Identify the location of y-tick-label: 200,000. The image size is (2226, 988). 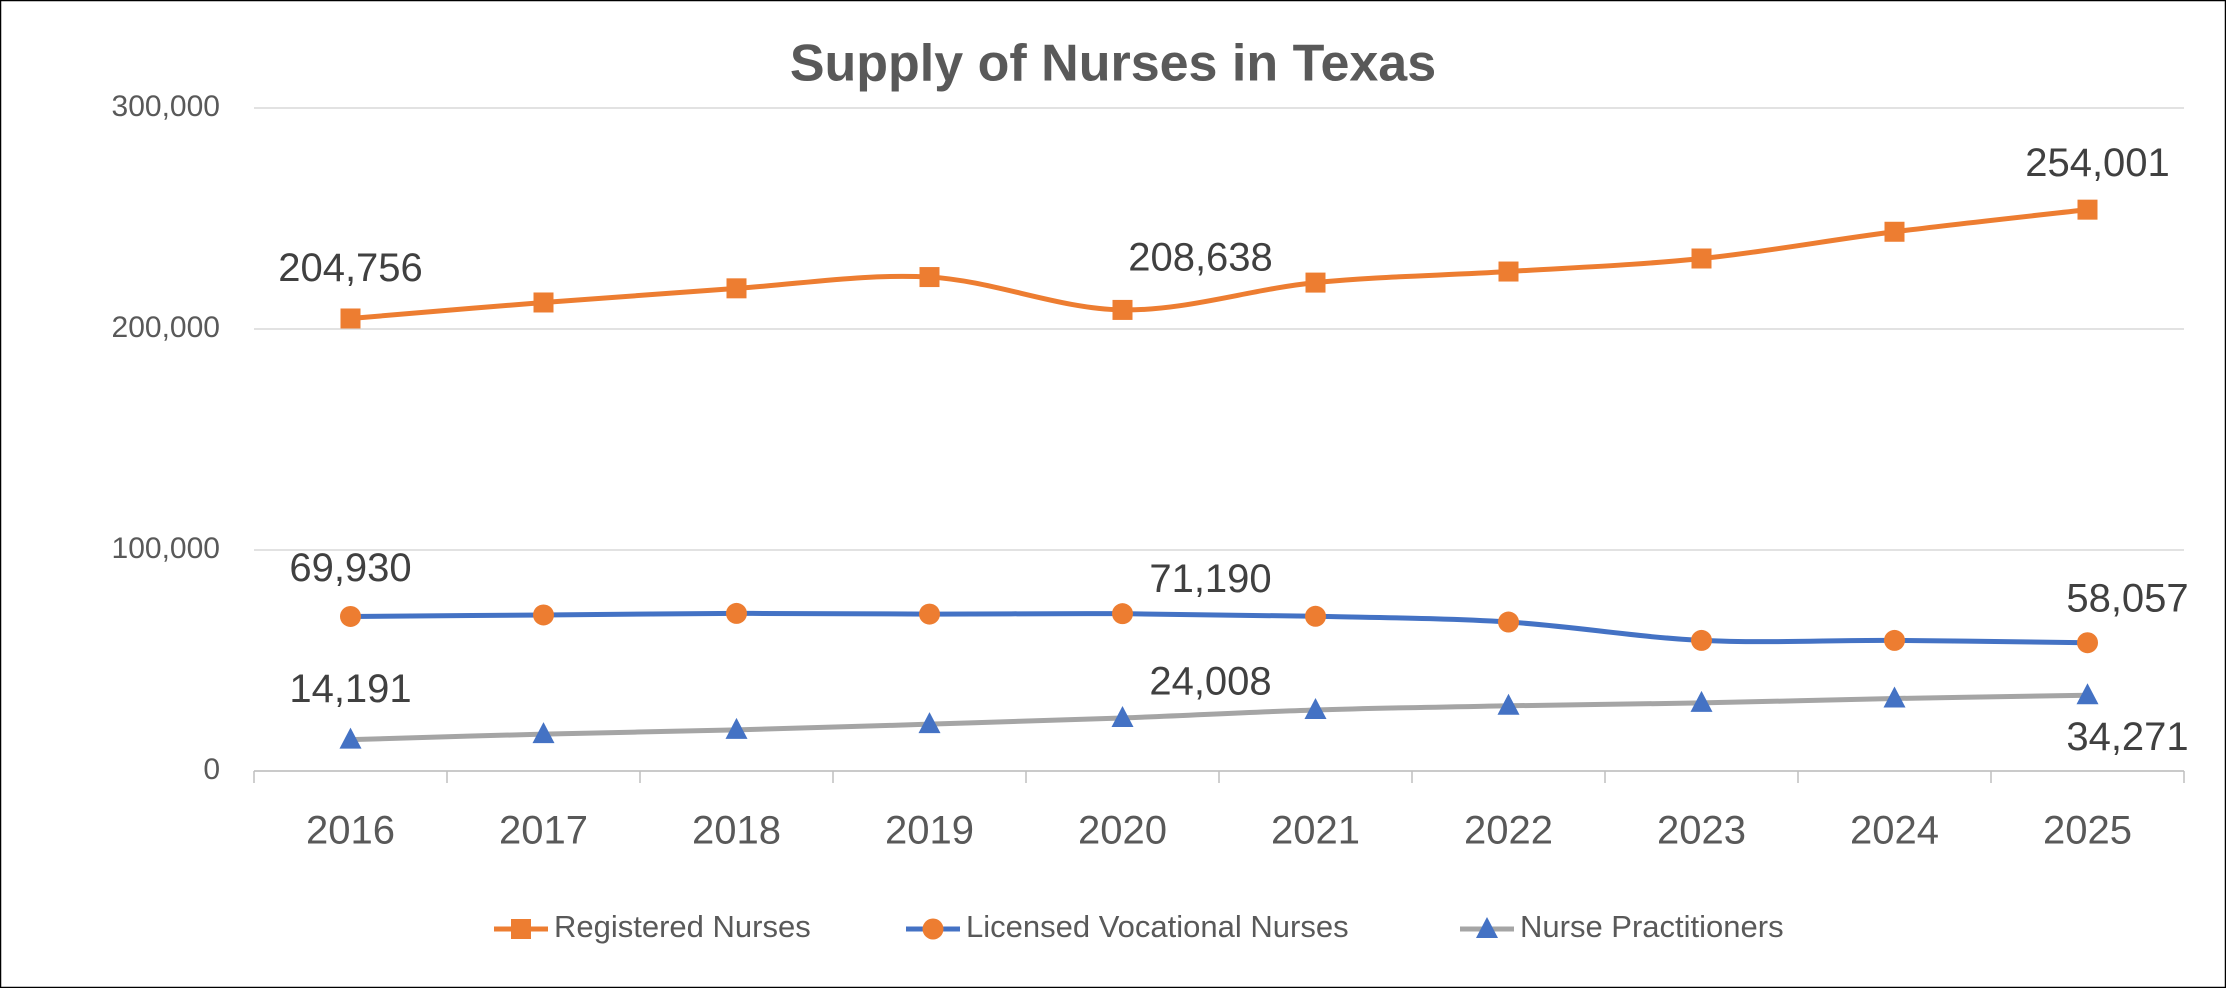
(166, 327).